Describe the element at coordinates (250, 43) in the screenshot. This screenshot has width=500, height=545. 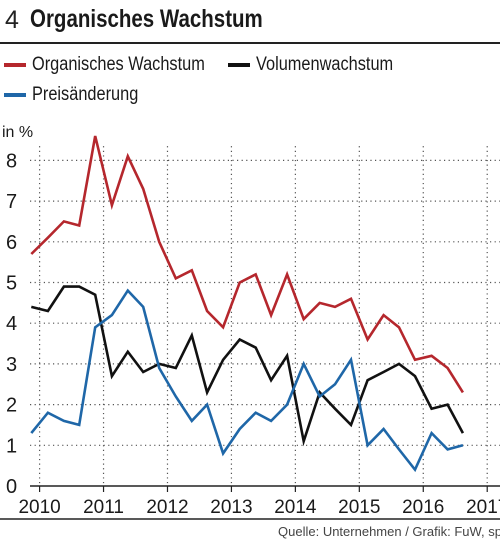
I see `header-rule` at that location.